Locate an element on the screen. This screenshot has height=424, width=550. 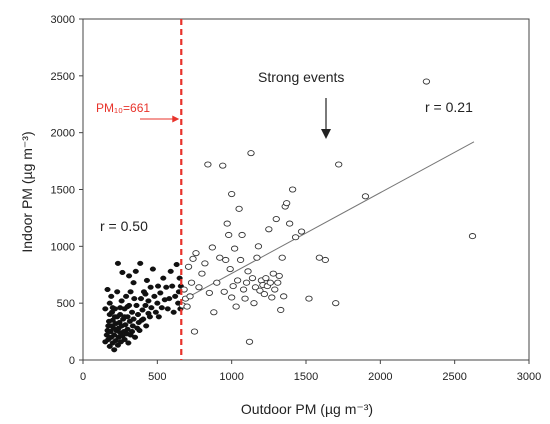
annotation-strong-events: Strong events is located at coordinates (301, 77).